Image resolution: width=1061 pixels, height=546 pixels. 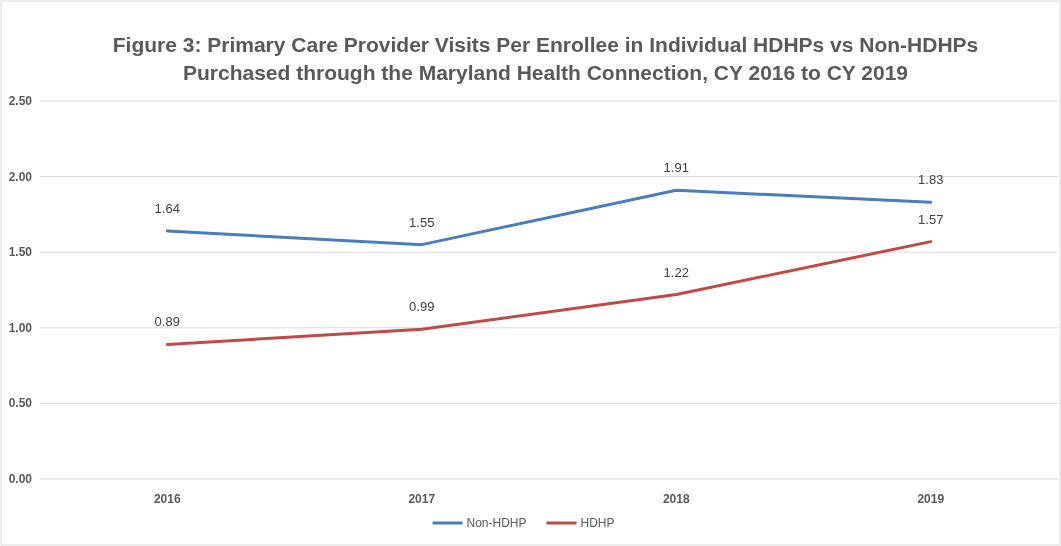 I want to click on data-label: 1.64, so click(x=167, y=209).